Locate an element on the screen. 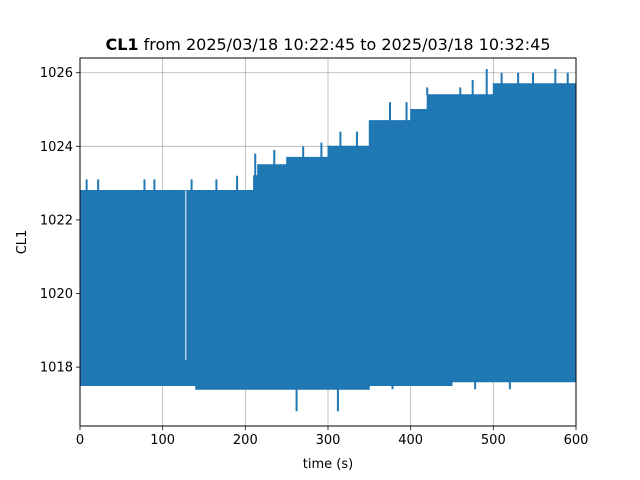  x-axis-label: time (s) is located at coordinates (328, 464).